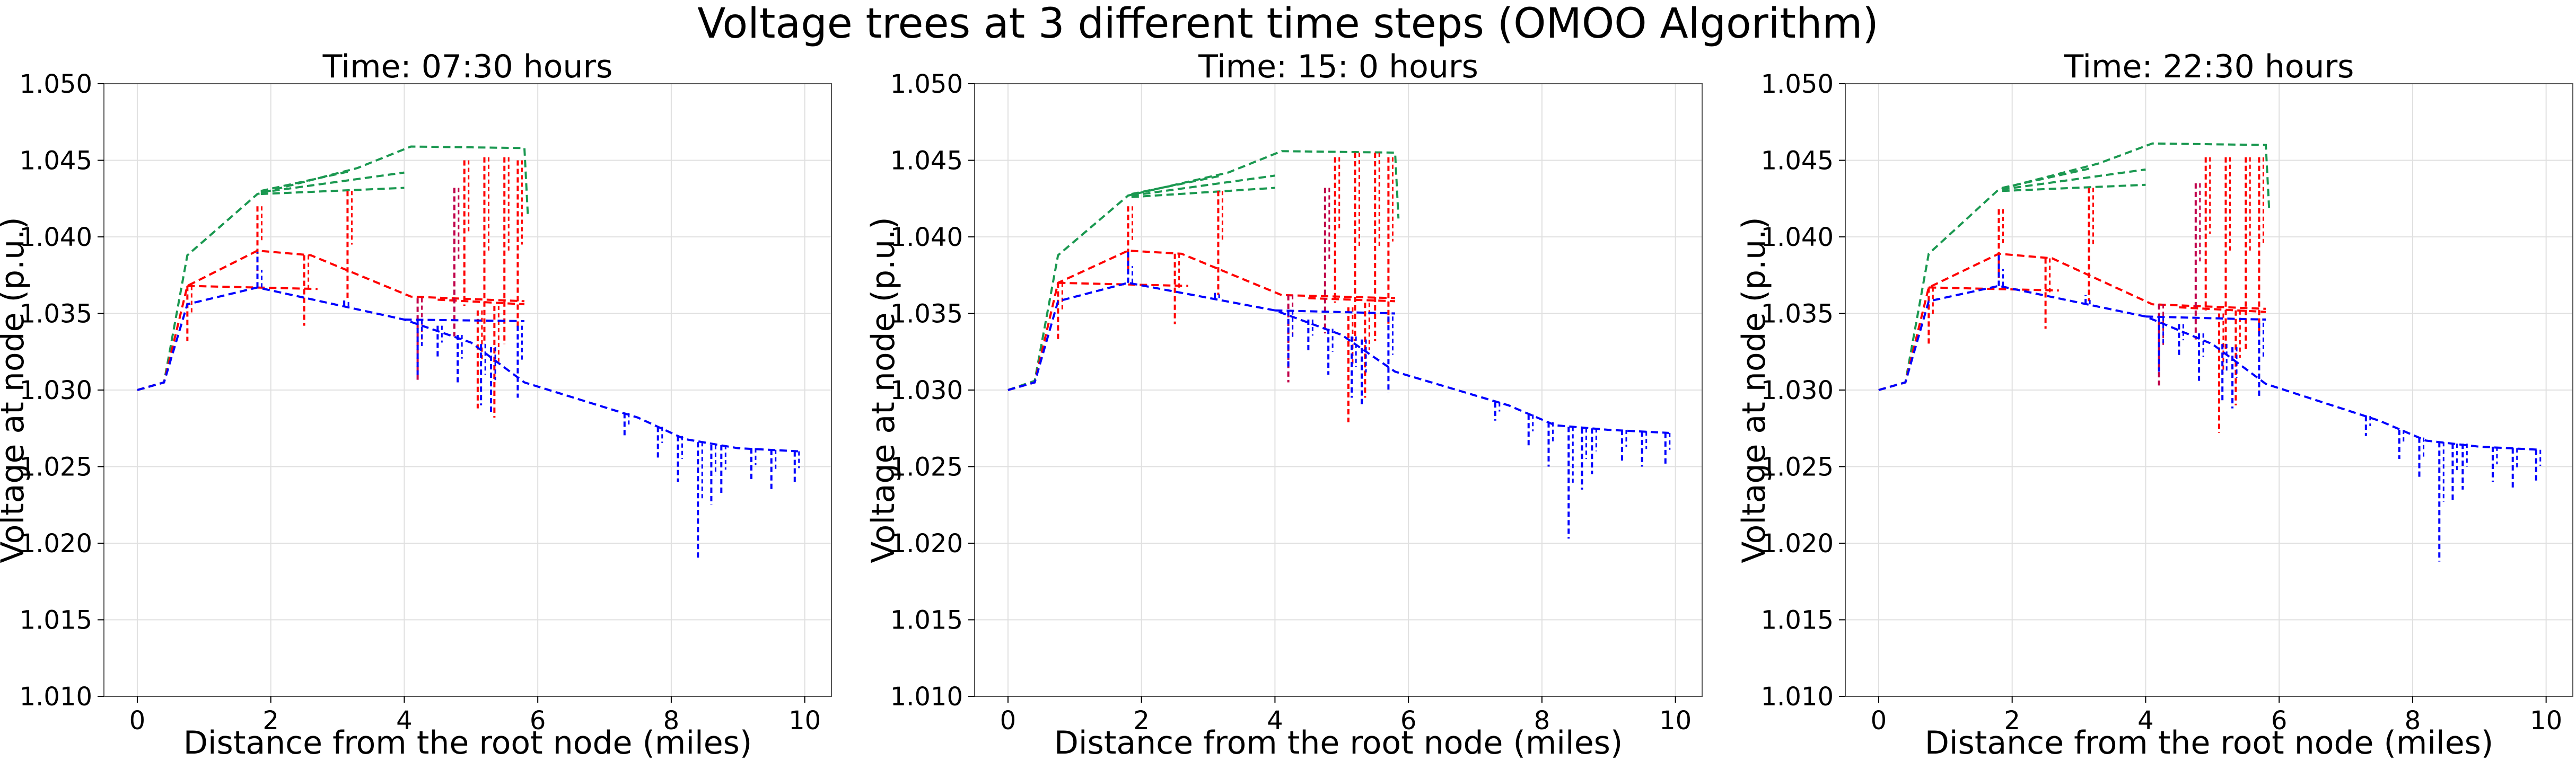 Image resolution: width=2576 pixels, height=761 pixels. What do you see at coordinates (467, 66) in the screenshot?
I see `panel-title: Time: 07:30 hours` at bounding box center [467, 66].